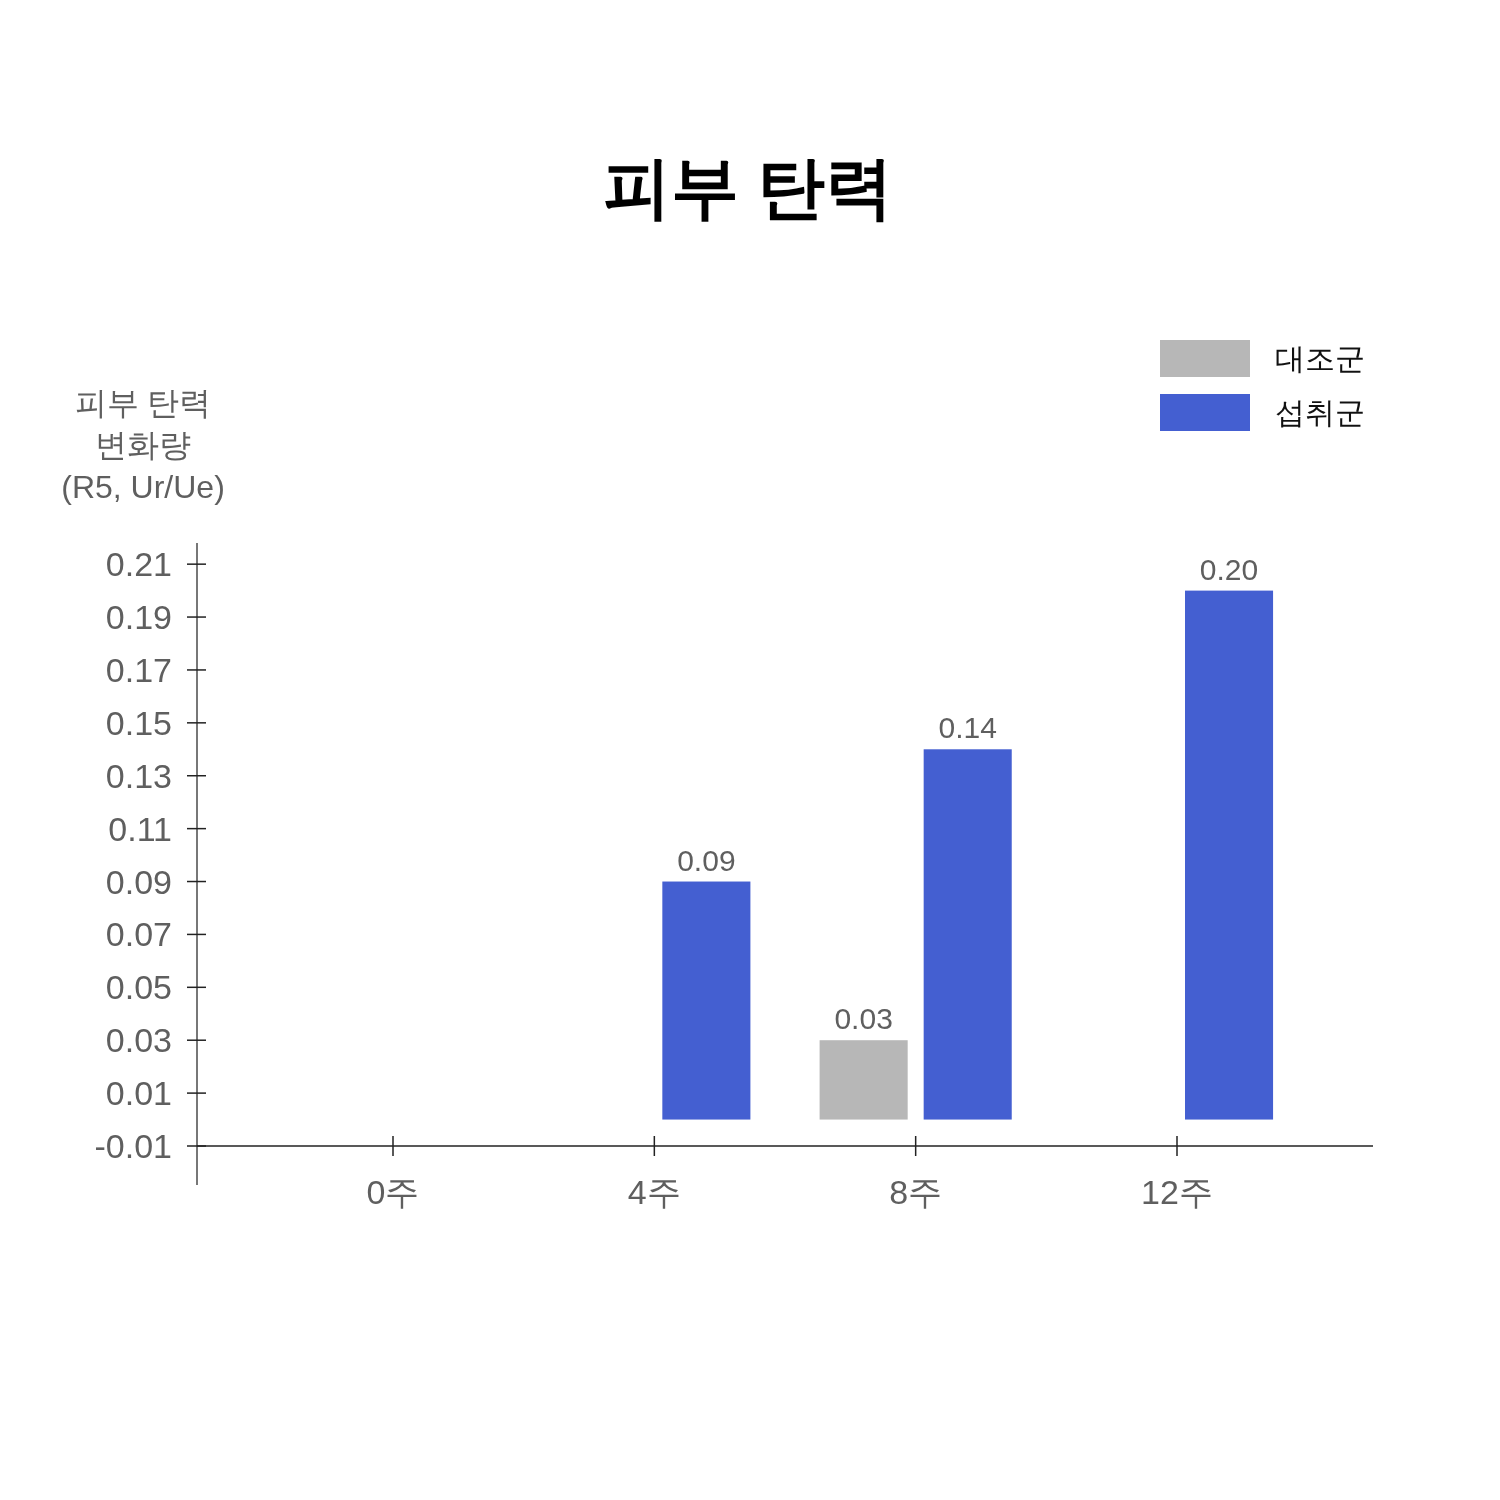 The height and width of the screenshot is (1500, 1500). I want to click on y-tick-label: 0.21, so click(138, 564).